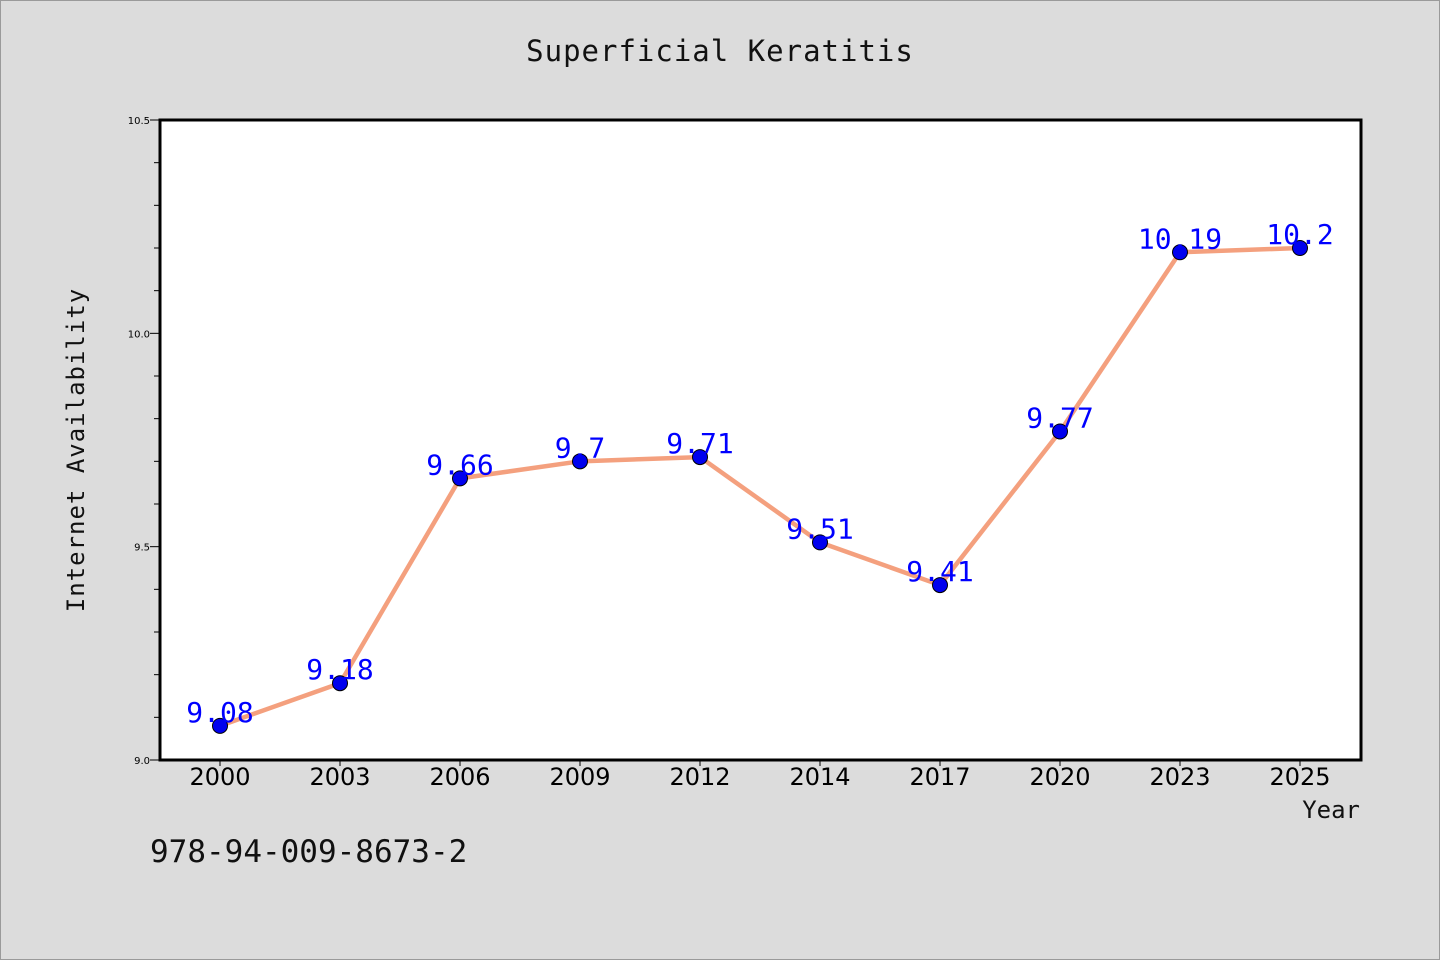  I want to click on x-tick-label: 2003, so click(339, 777).